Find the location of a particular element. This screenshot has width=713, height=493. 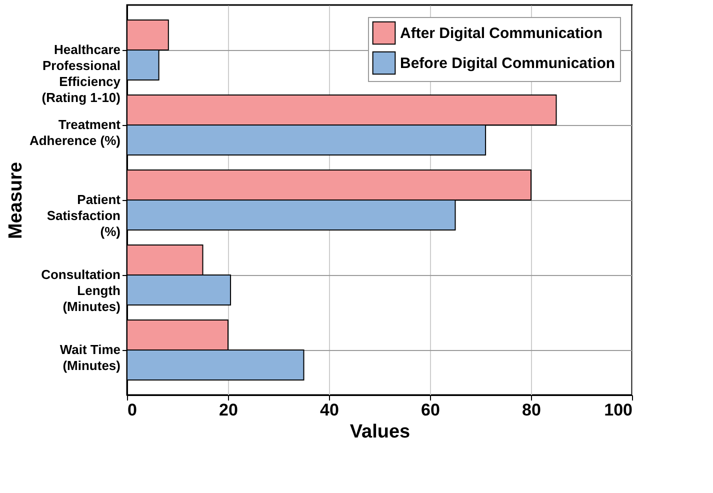

x-axis-title: Values is located at coordinates (380, 432).